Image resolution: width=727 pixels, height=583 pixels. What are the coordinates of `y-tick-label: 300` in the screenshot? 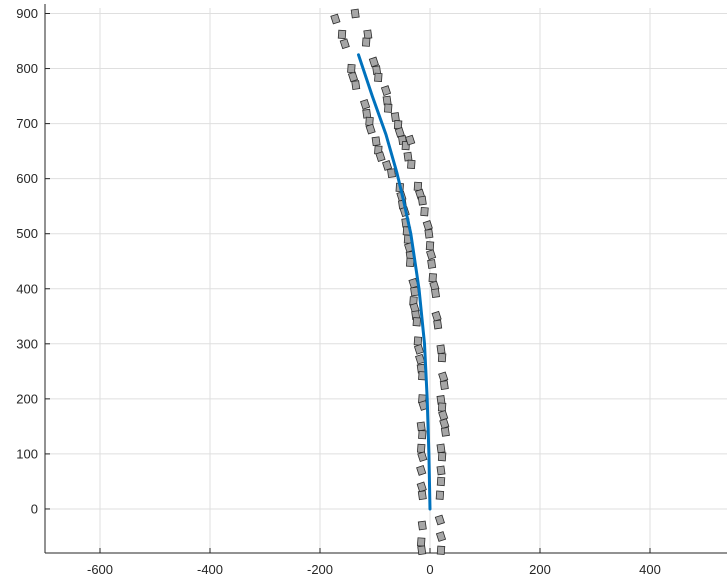 It's located at (27, 343).